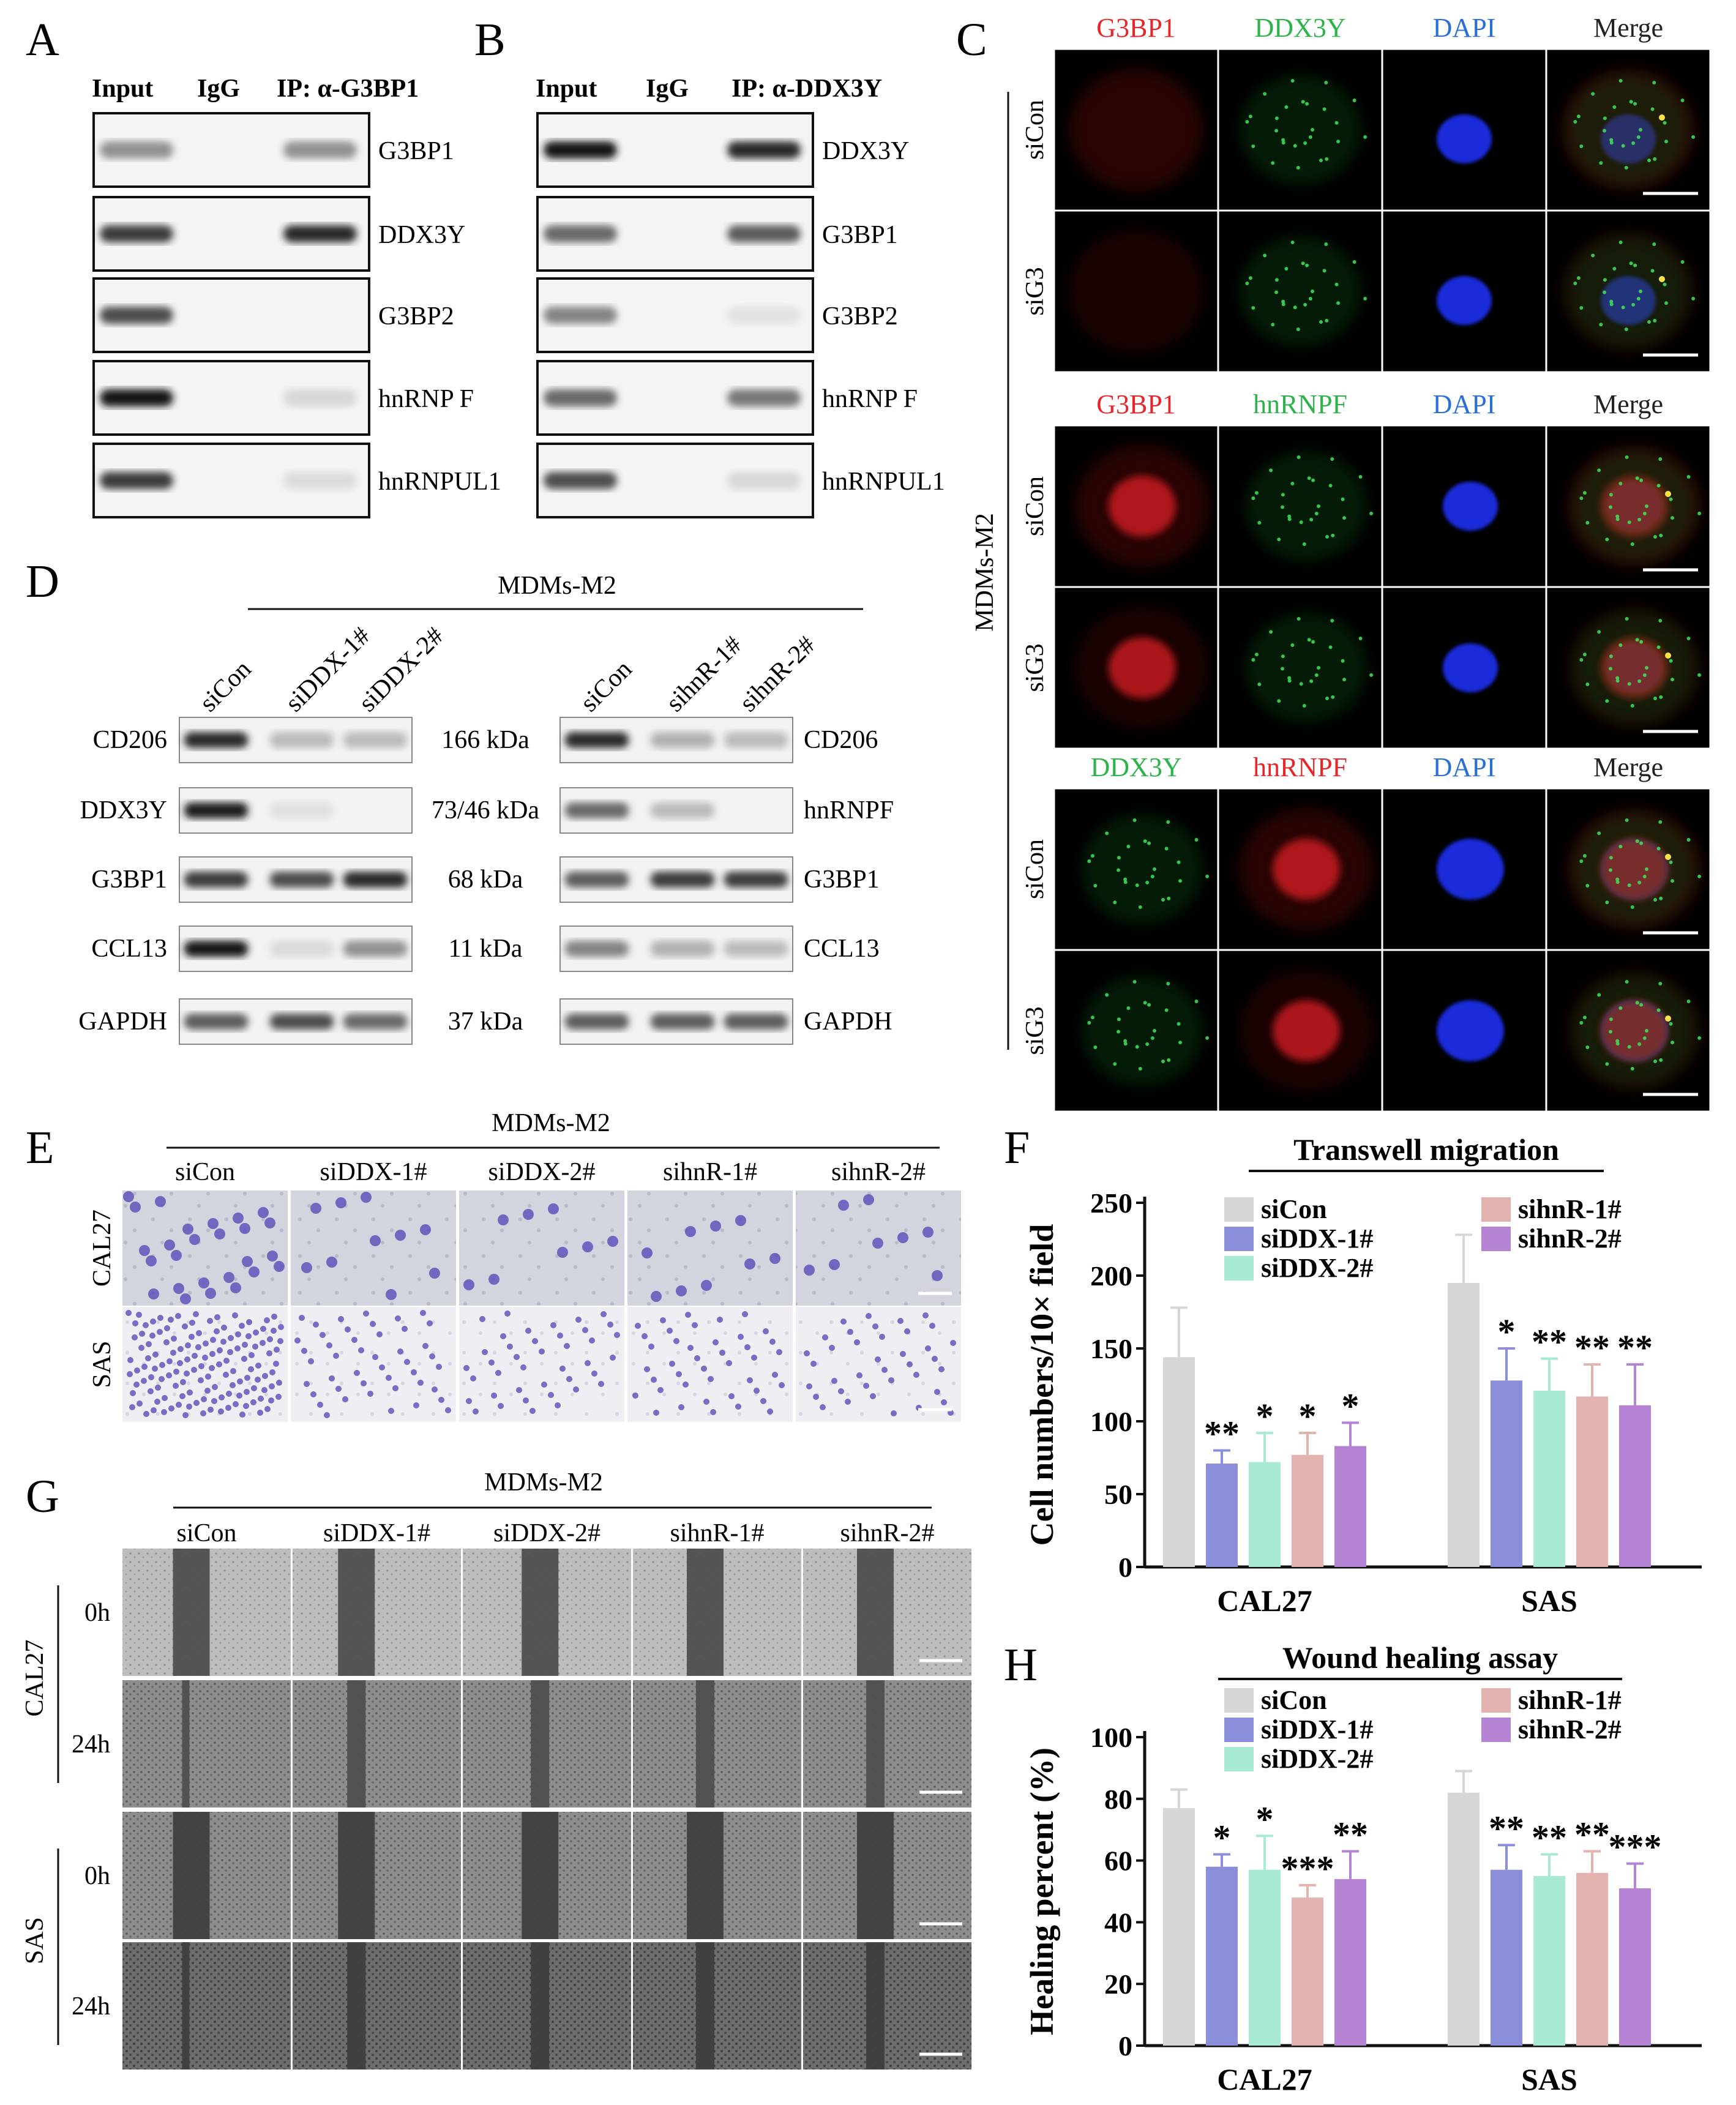 Image resolution: width=1736 pixels, height=2105 pixels. What do you see at coordinates (416, 317) in the screenshot?
I see `panelA-blots-row-label-g3bp2: G3BP2` at bounding box center [416, 317].